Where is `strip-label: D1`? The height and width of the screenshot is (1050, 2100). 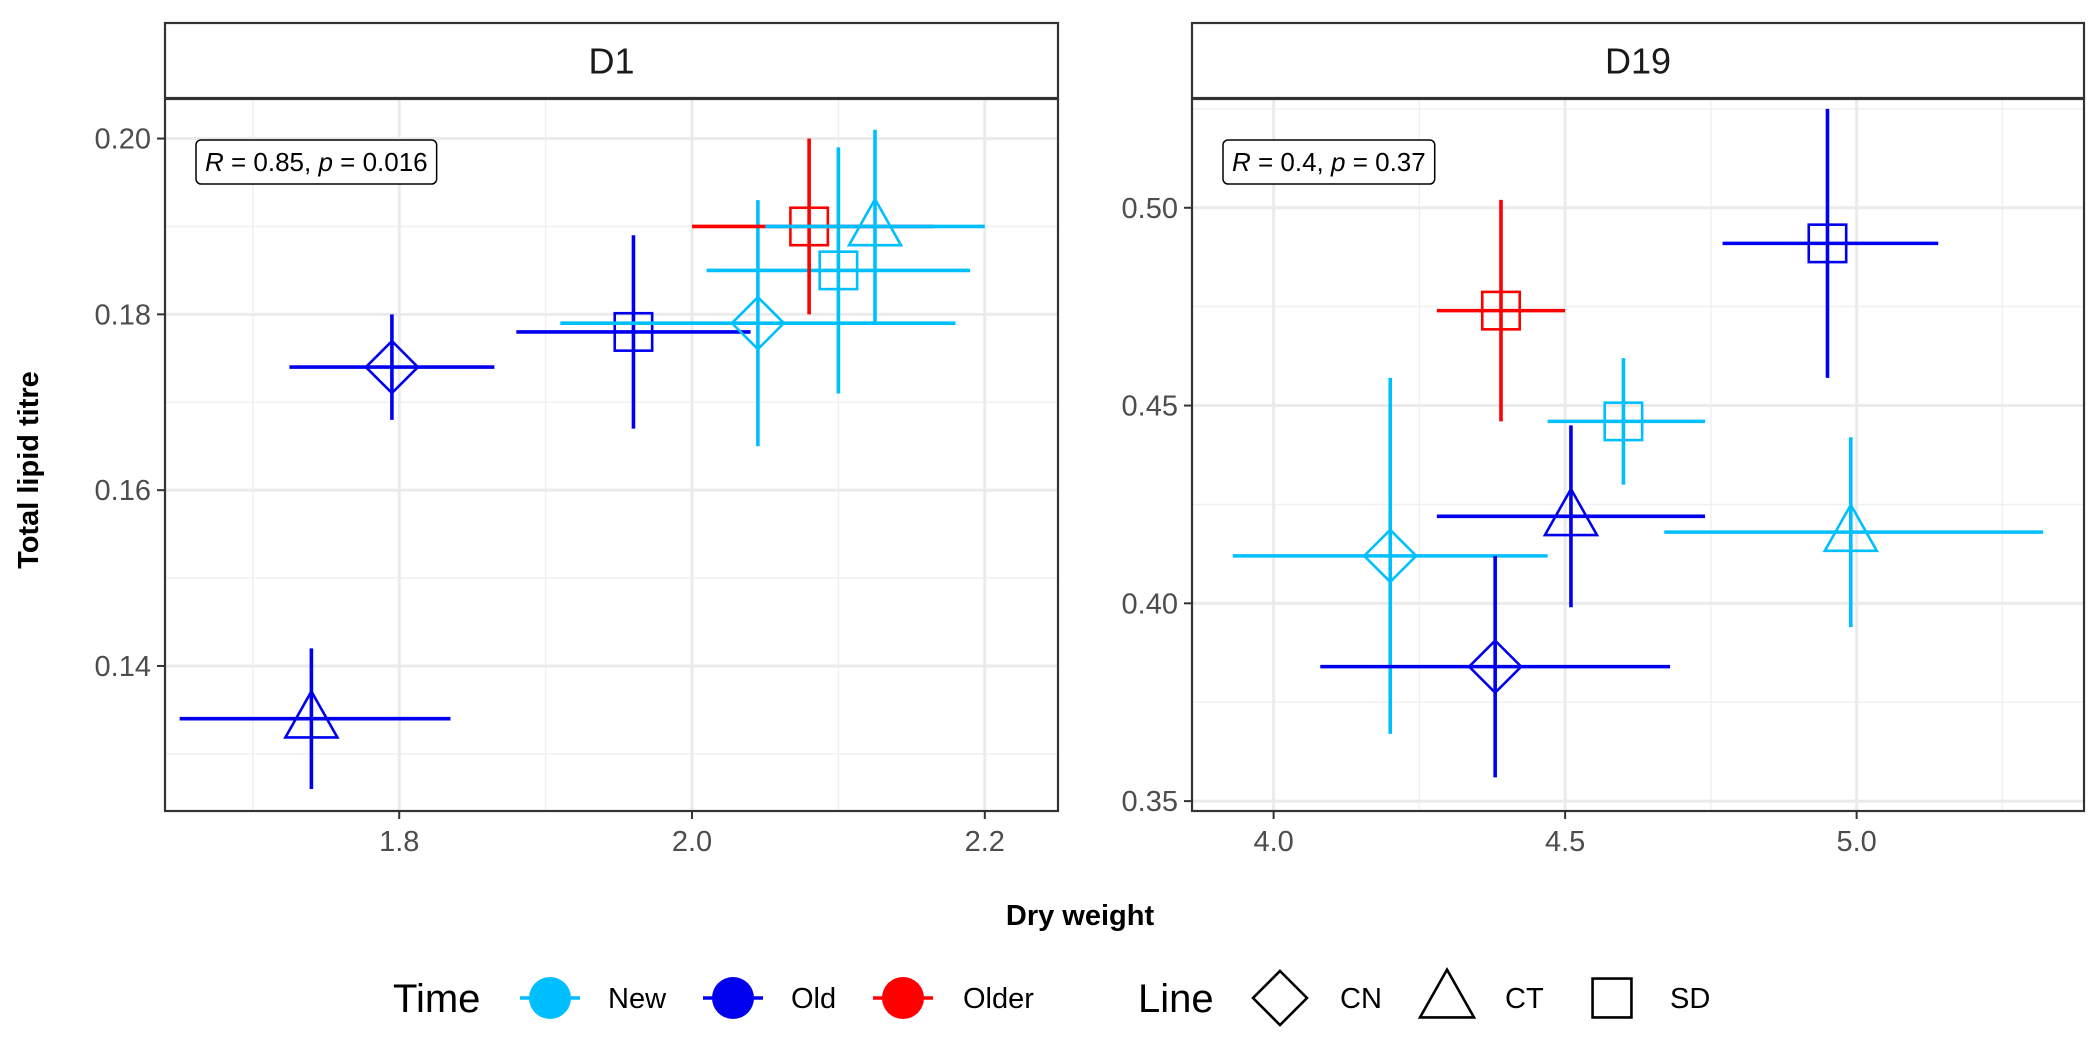
strip-label: D1 is located at coordinates (611, 61).